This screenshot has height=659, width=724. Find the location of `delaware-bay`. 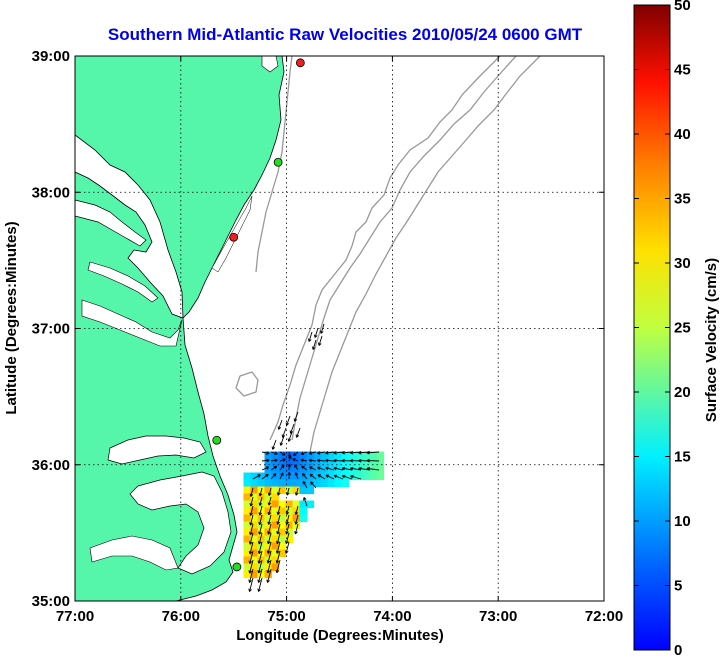

delaware-bay is located at coordinates (270, 64).